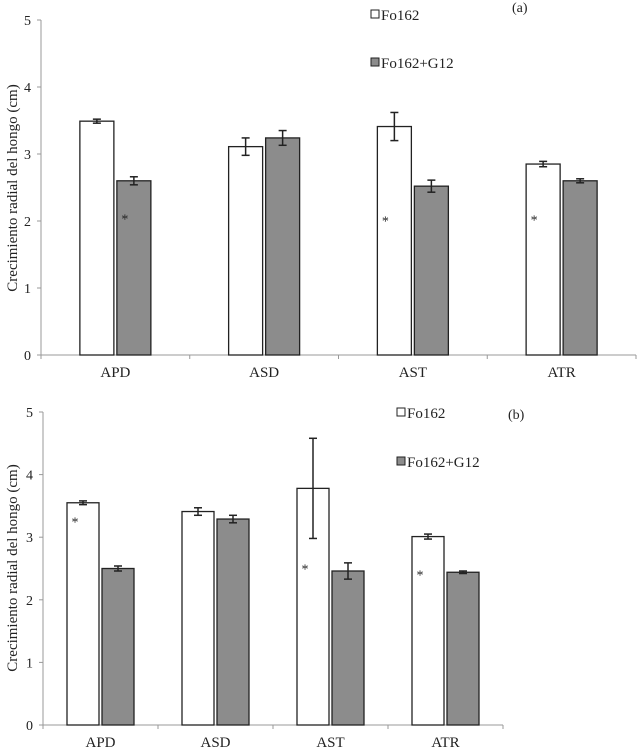 The height and width of the screenshot is (749, 637). What do you see at coordinates (520, 8) in the screenshot?
I see `panel-label: (a)` at bounding box center [520, 8].